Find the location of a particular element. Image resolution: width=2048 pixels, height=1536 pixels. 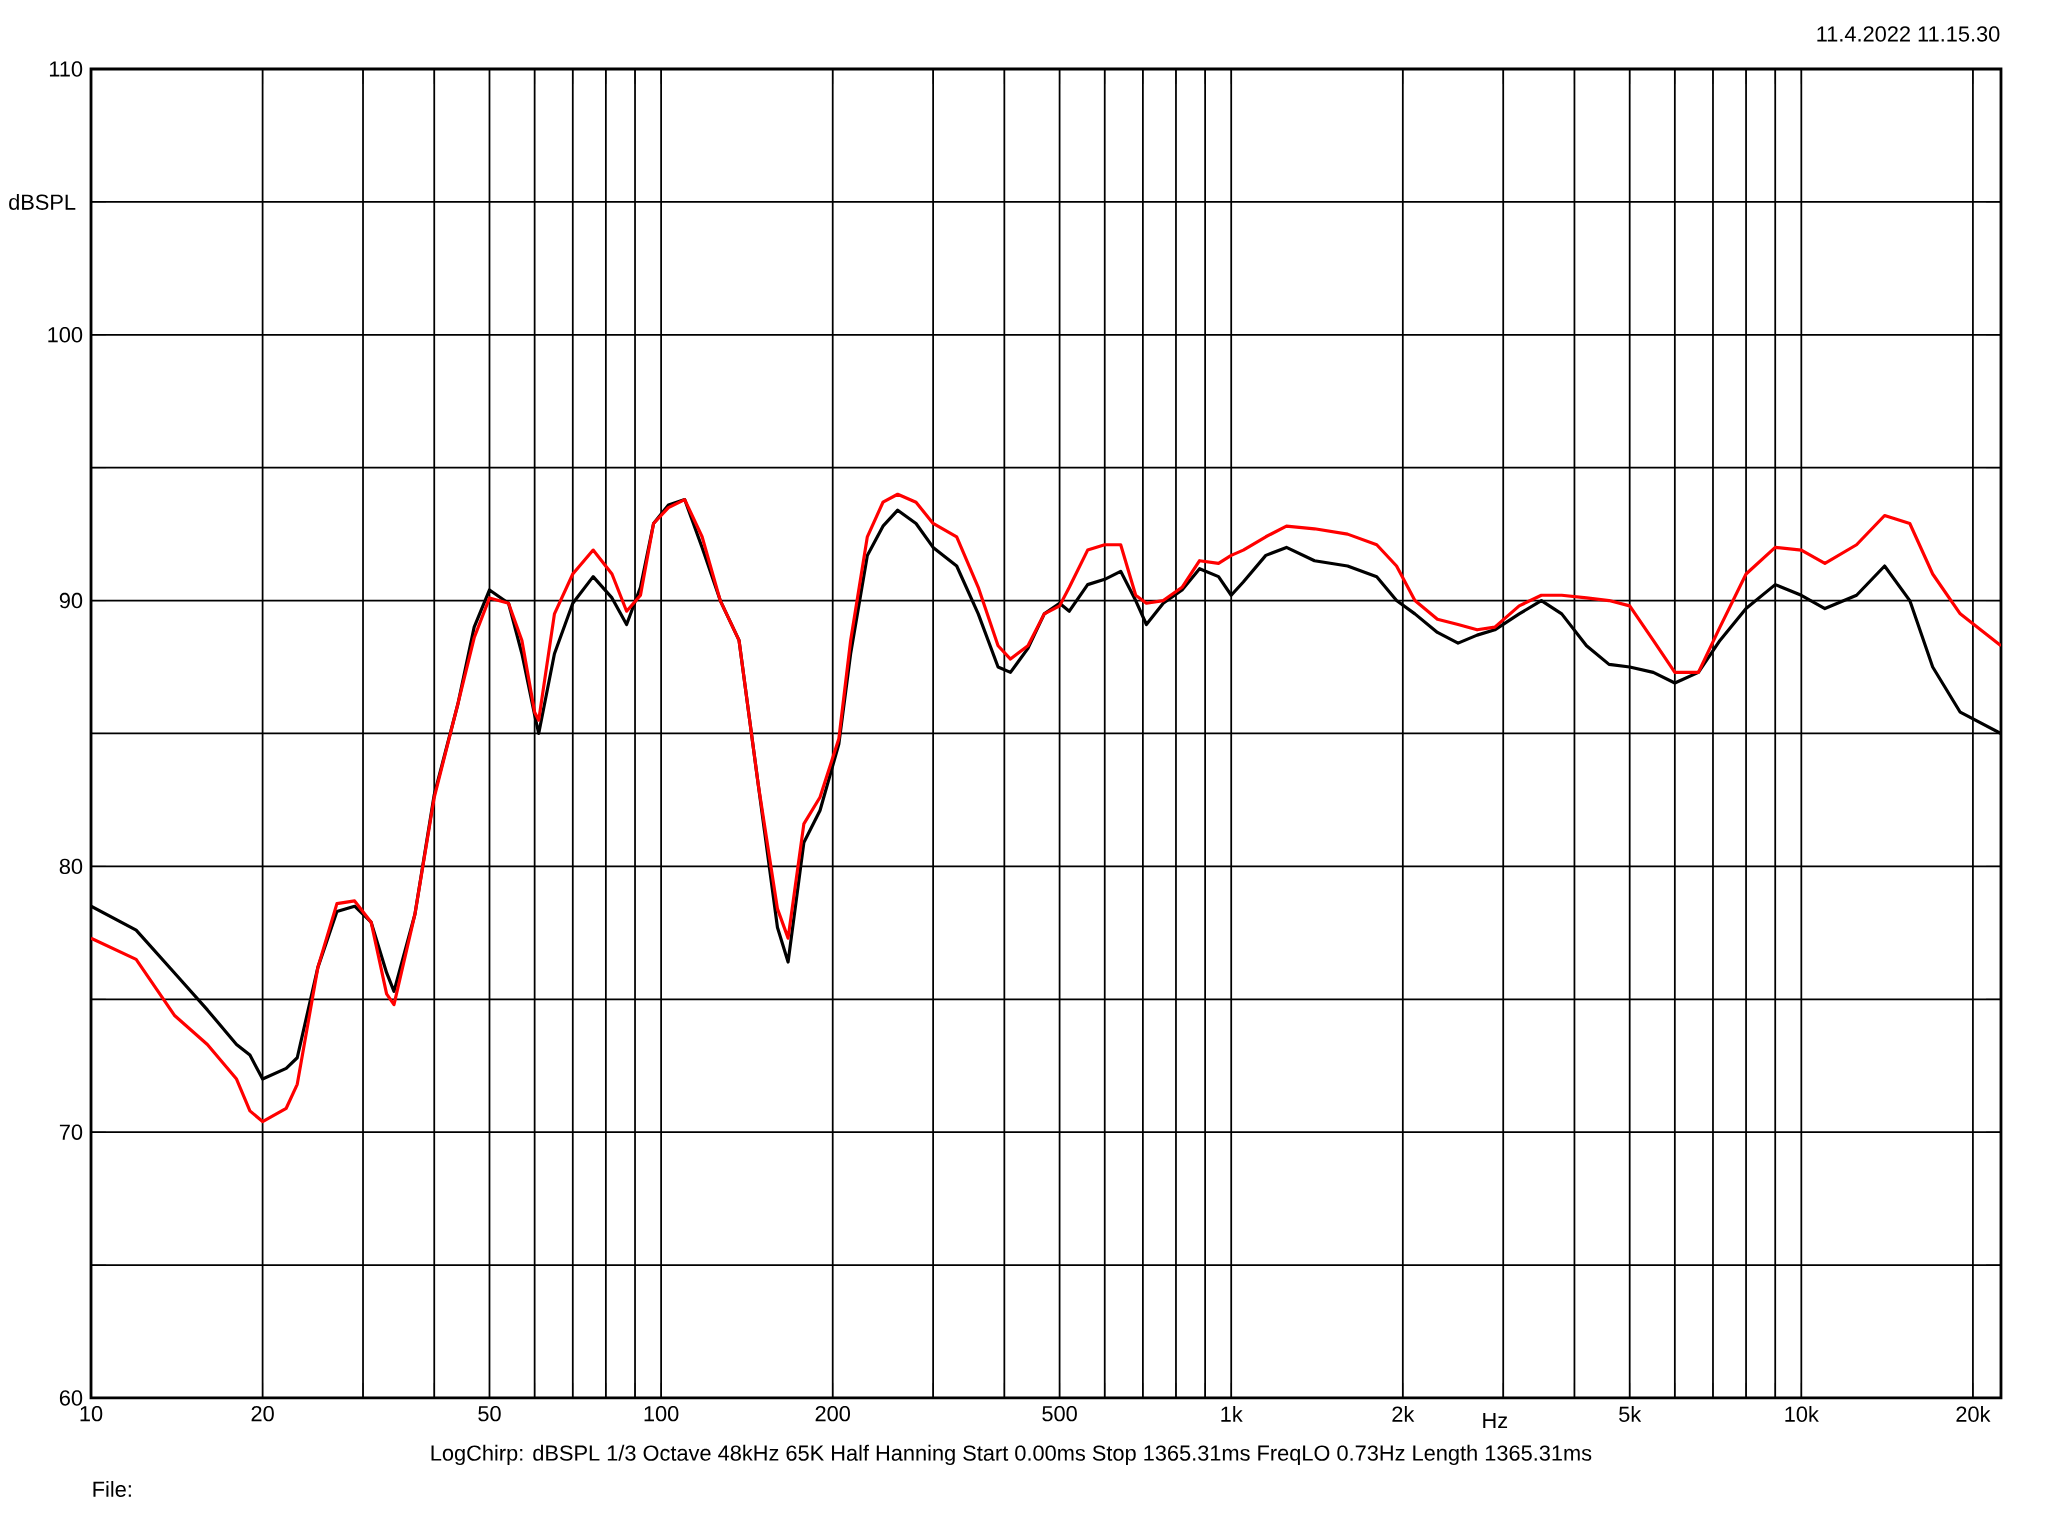

y-tick-label: 100 is located at coordinates (65, 335).